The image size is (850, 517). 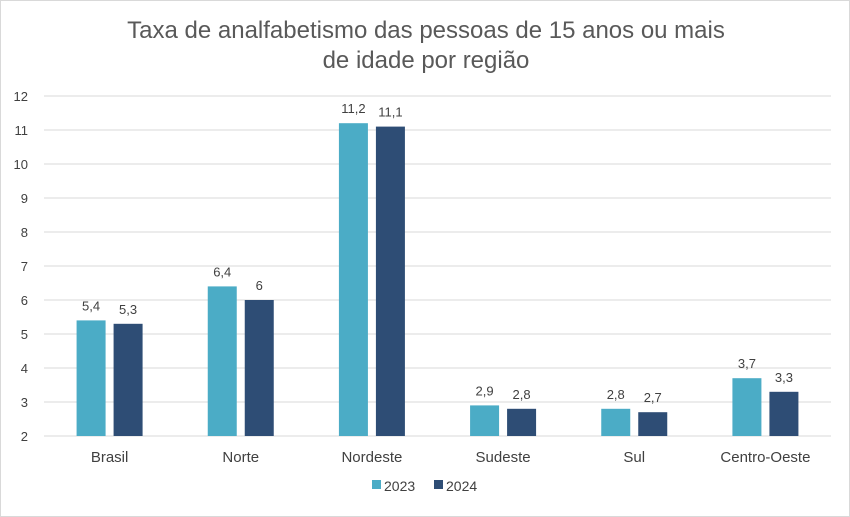 What do you see at coordinates (485, 390) in the screenshot?
I see `data-label: 2,9` at bounding box center [485, 390].